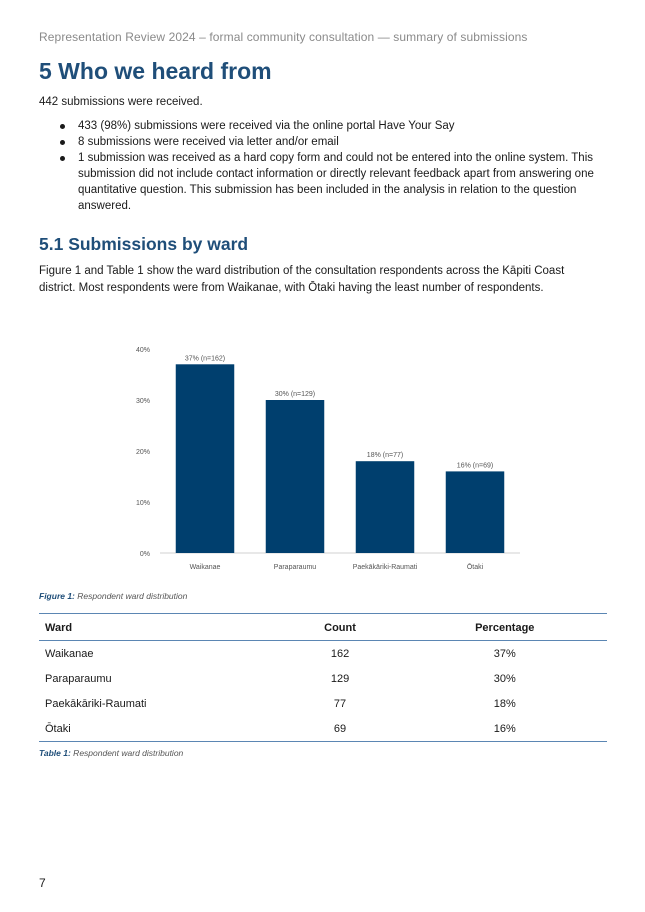  Describe the element at coordinates (323, 703) in the screenshot. I see `table-row: Paekākāriki-Raumati 77 18%` at that location.